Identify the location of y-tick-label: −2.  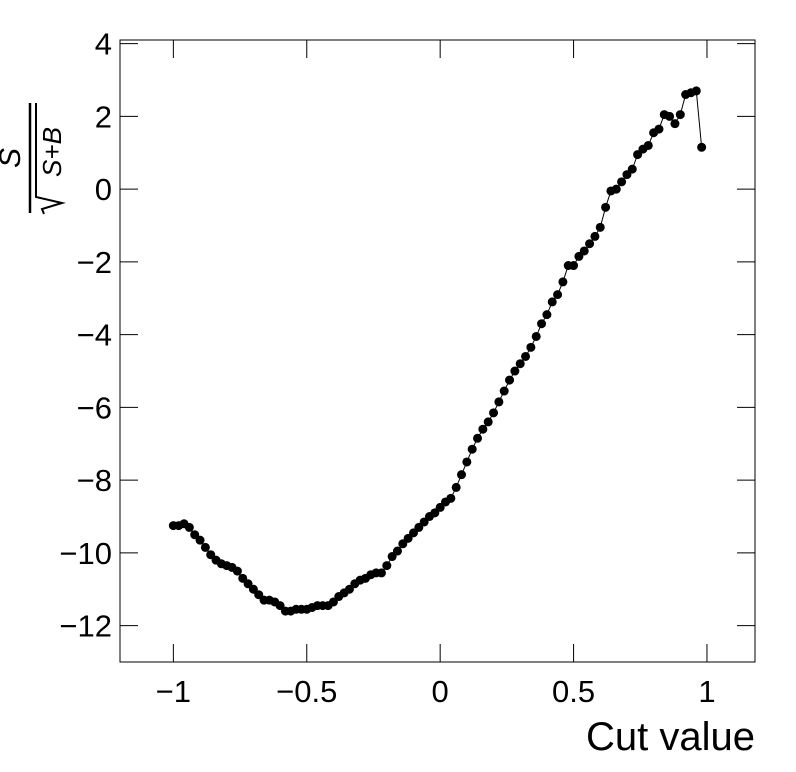
(94, 262).